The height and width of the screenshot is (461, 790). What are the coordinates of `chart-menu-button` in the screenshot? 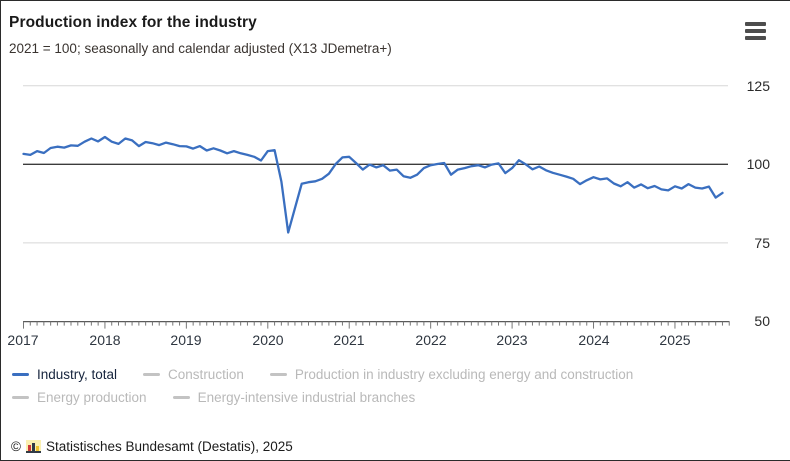 It's located at (756, 31).